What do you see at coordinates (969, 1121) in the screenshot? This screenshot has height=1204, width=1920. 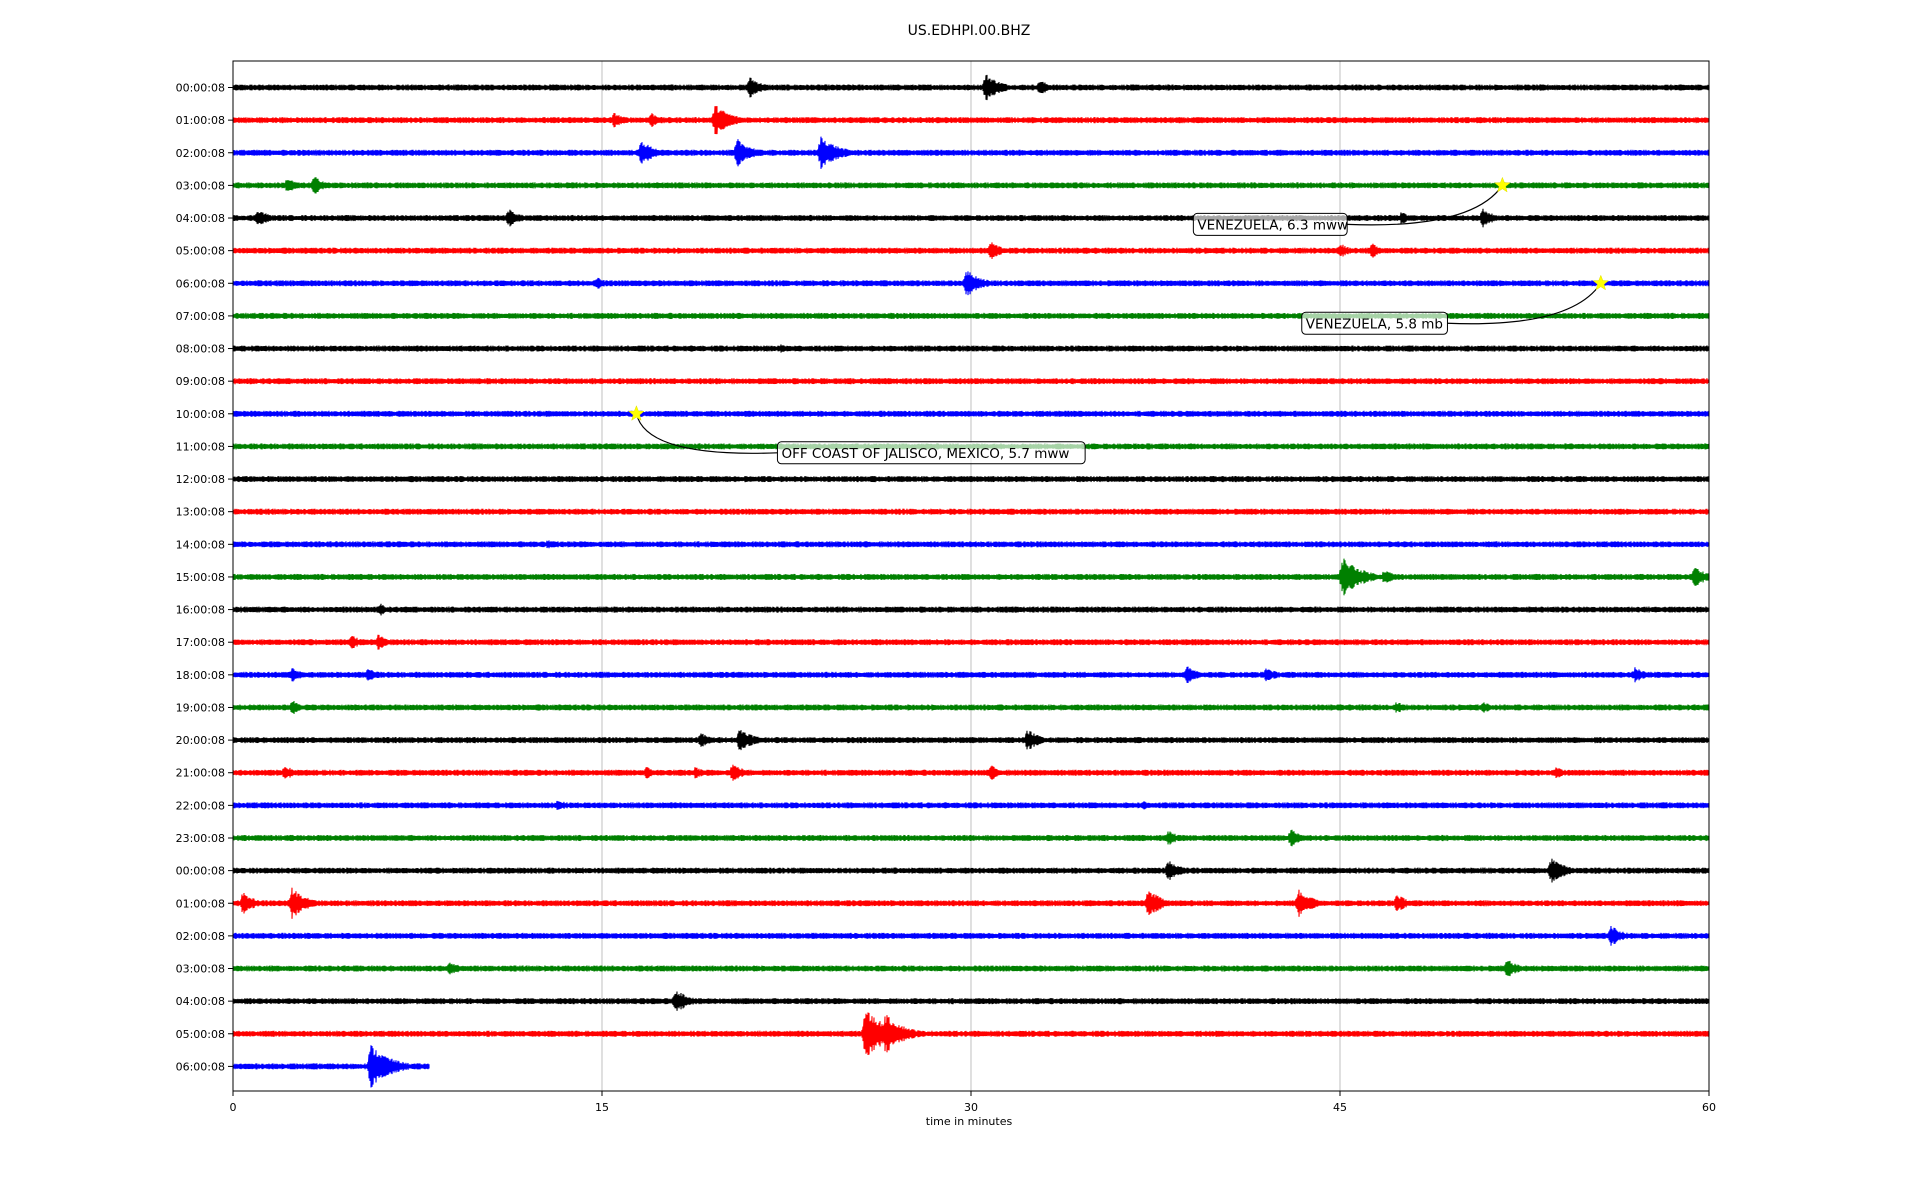 I see `x-axis-label: time in minutes` at bounding box center [969, 1121].